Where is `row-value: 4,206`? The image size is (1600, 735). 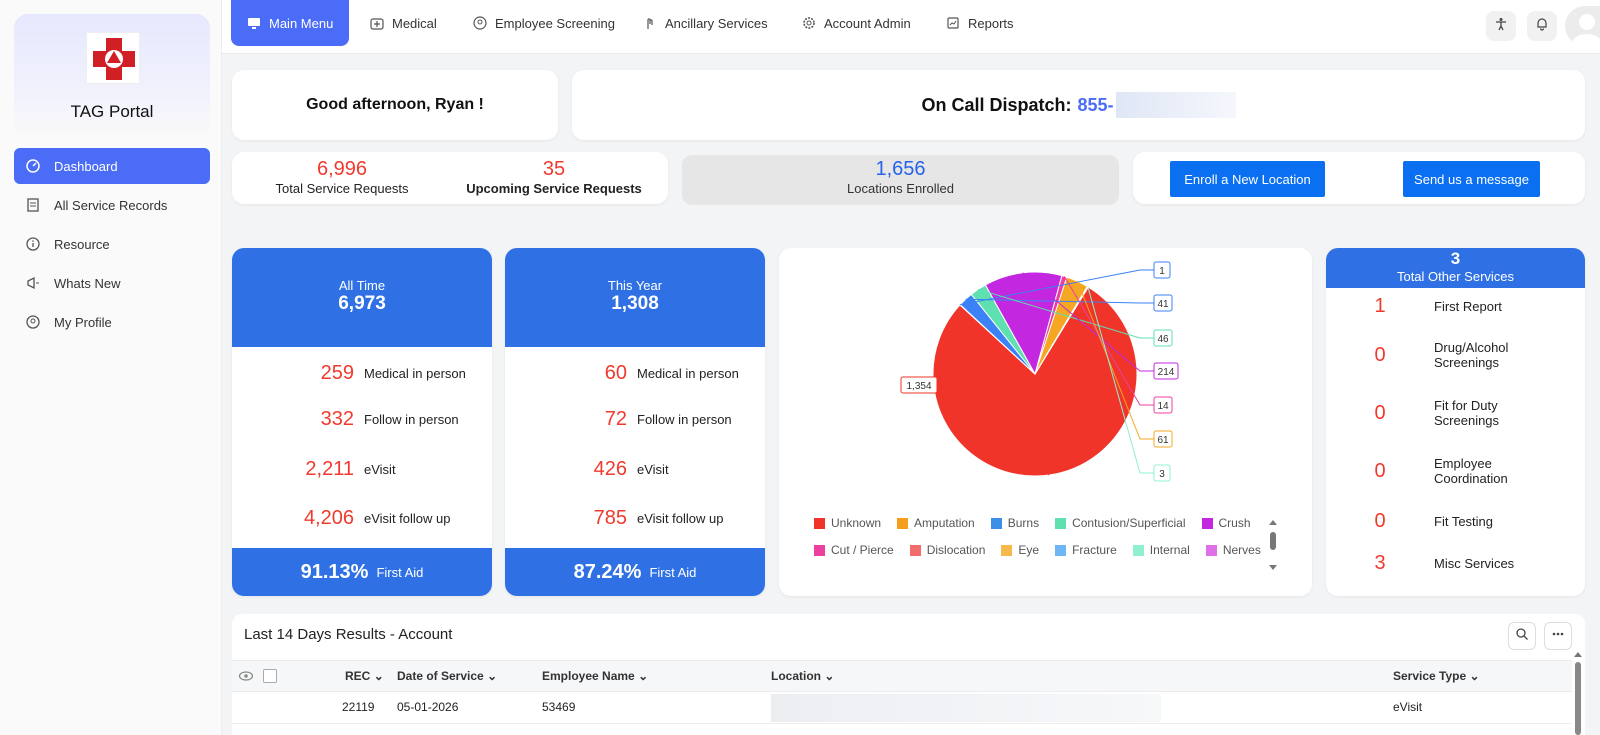
row-value: 4,206 is located at coordinates (328, 517).